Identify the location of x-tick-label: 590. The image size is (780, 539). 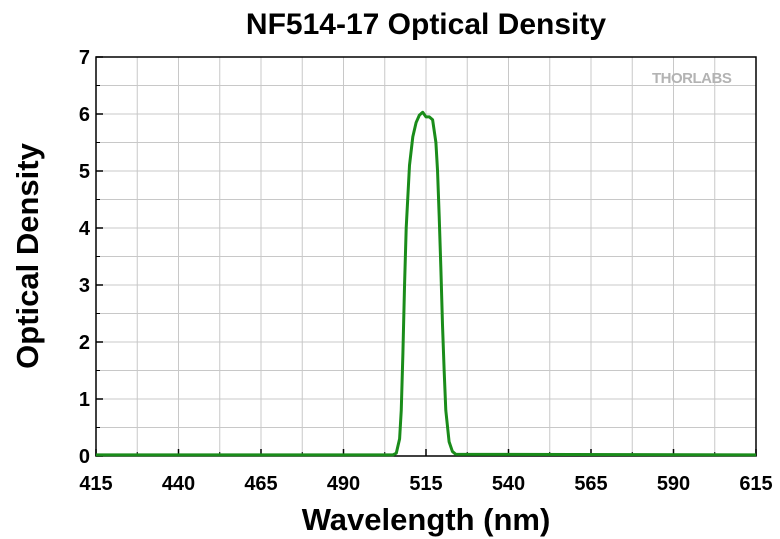
(673, 484).